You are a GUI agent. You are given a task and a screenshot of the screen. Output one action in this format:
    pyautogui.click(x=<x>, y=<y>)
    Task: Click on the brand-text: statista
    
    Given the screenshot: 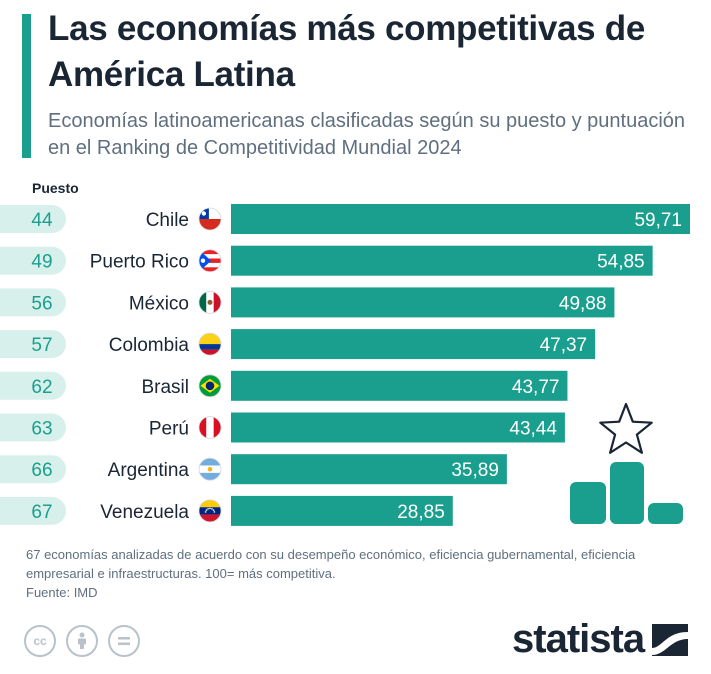 What is the action you would take?
    pyautogui.click(x=578, y=639)
    